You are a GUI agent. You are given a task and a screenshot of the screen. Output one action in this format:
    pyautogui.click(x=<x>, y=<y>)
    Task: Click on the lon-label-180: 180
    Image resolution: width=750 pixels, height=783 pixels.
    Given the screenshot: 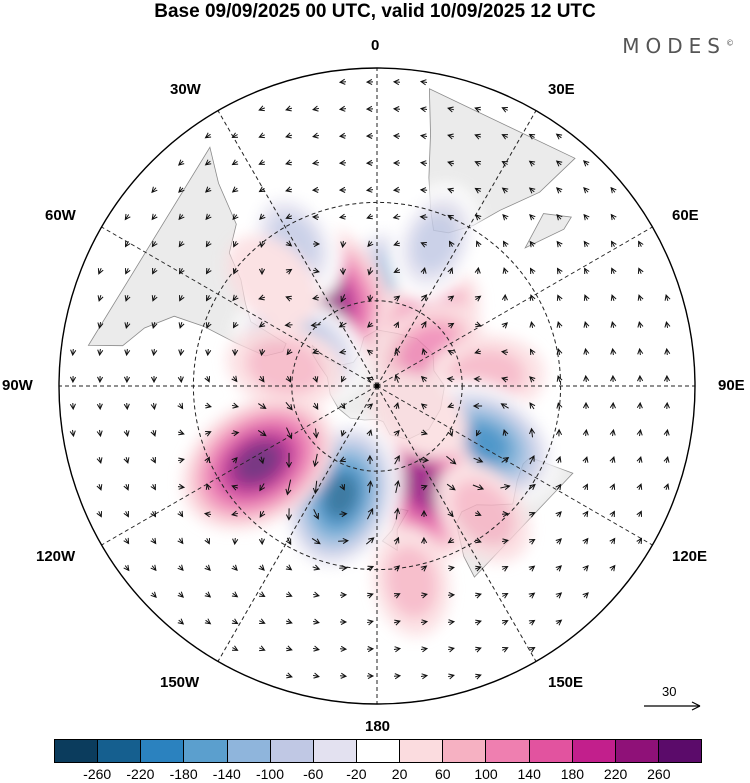 What is the action you would take?
    pyautogui.click(x=378, y=726)
    